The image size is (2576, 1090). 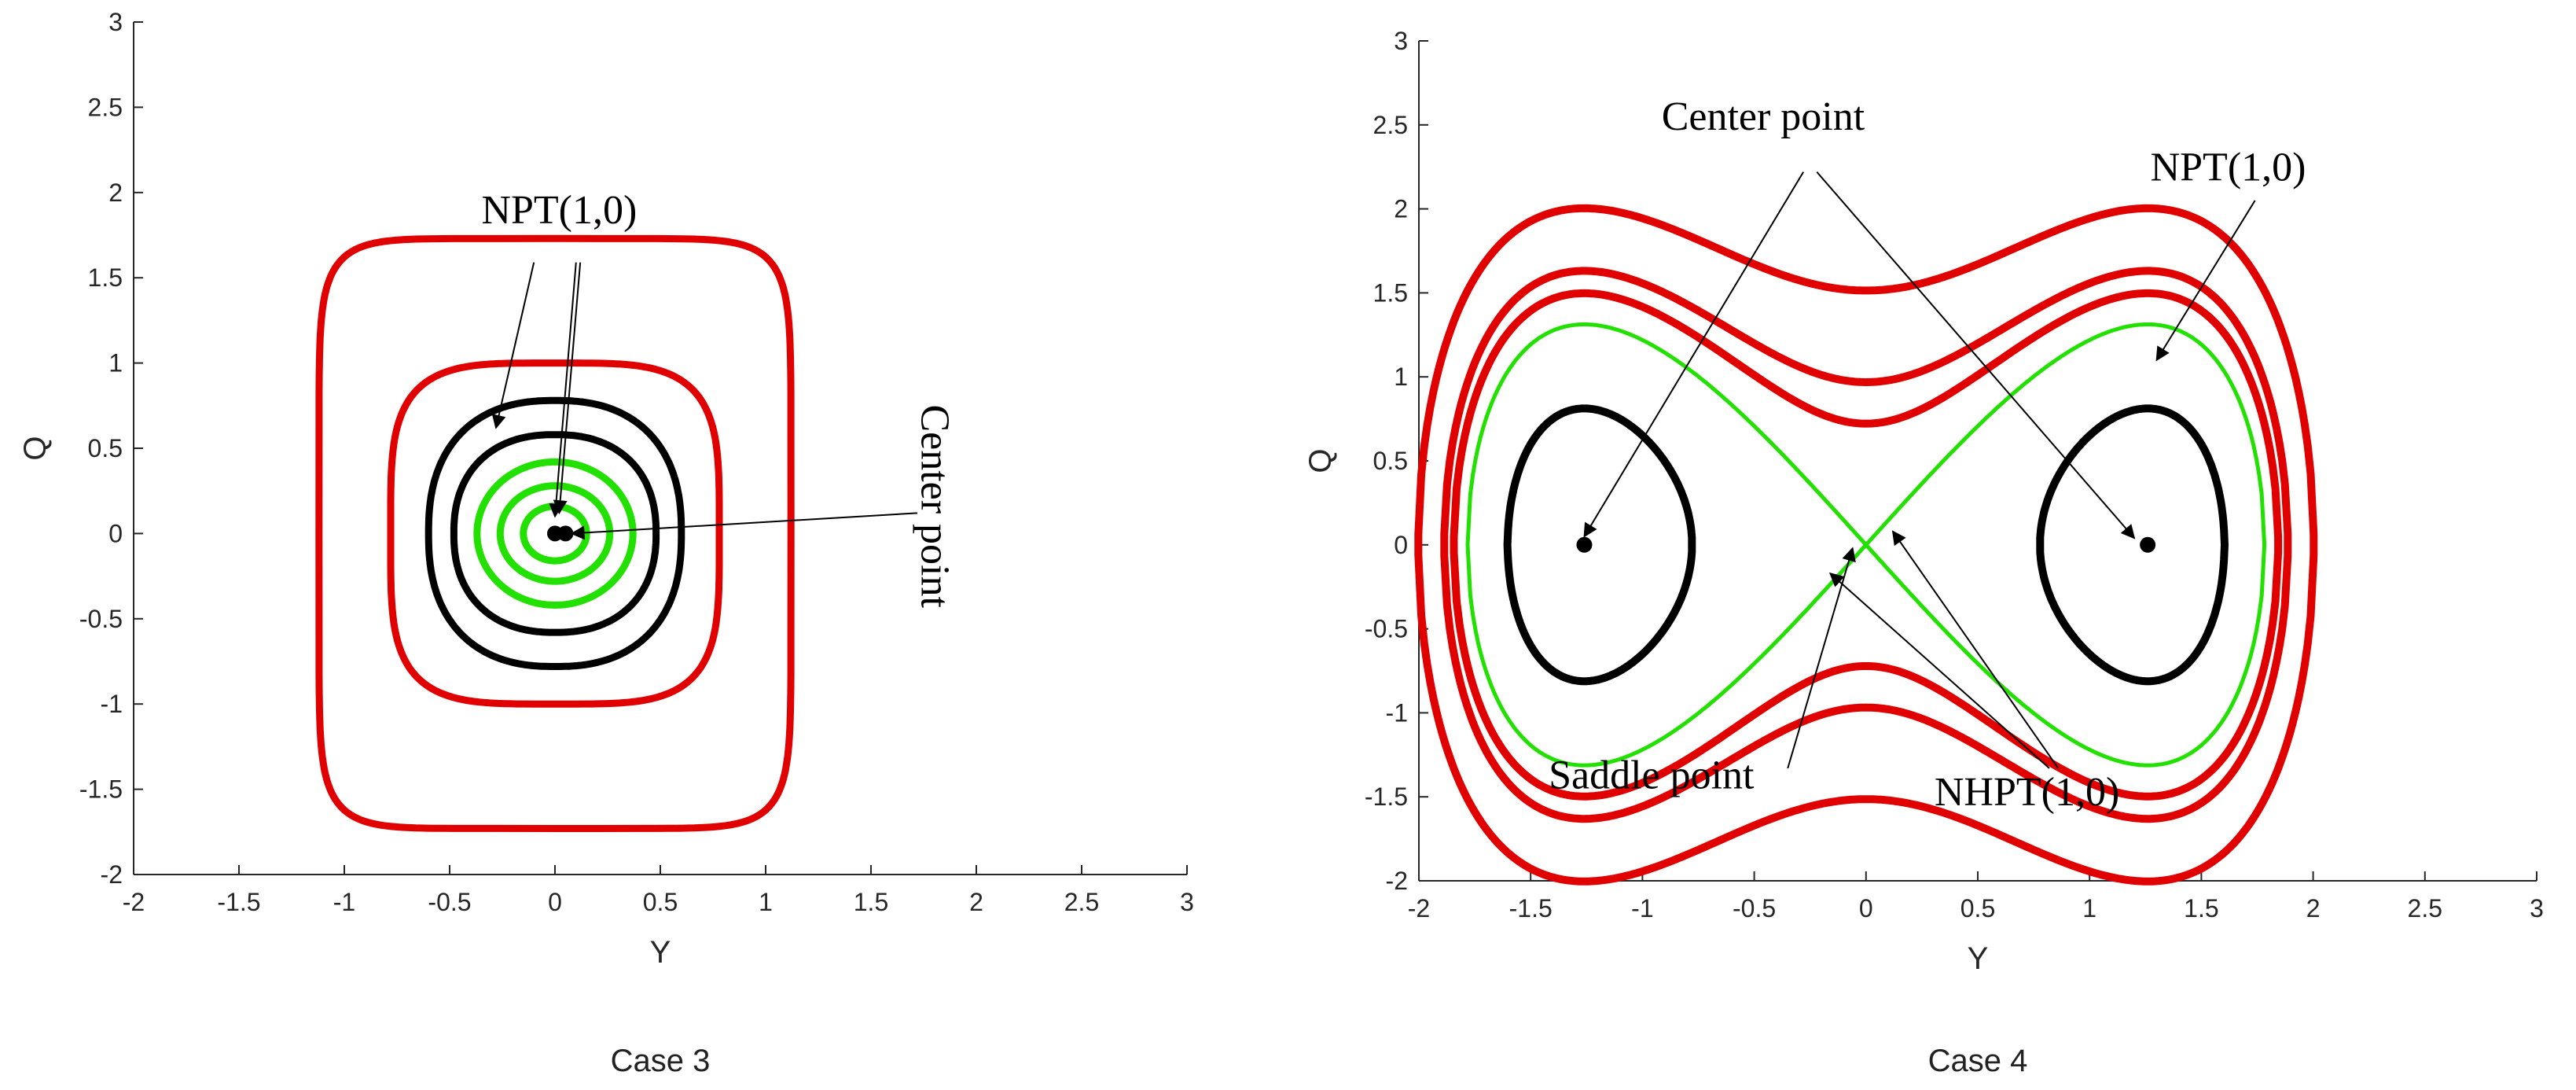 I want to click on annotation-label: NHPT(1,0), so click(x=2027, y=792).